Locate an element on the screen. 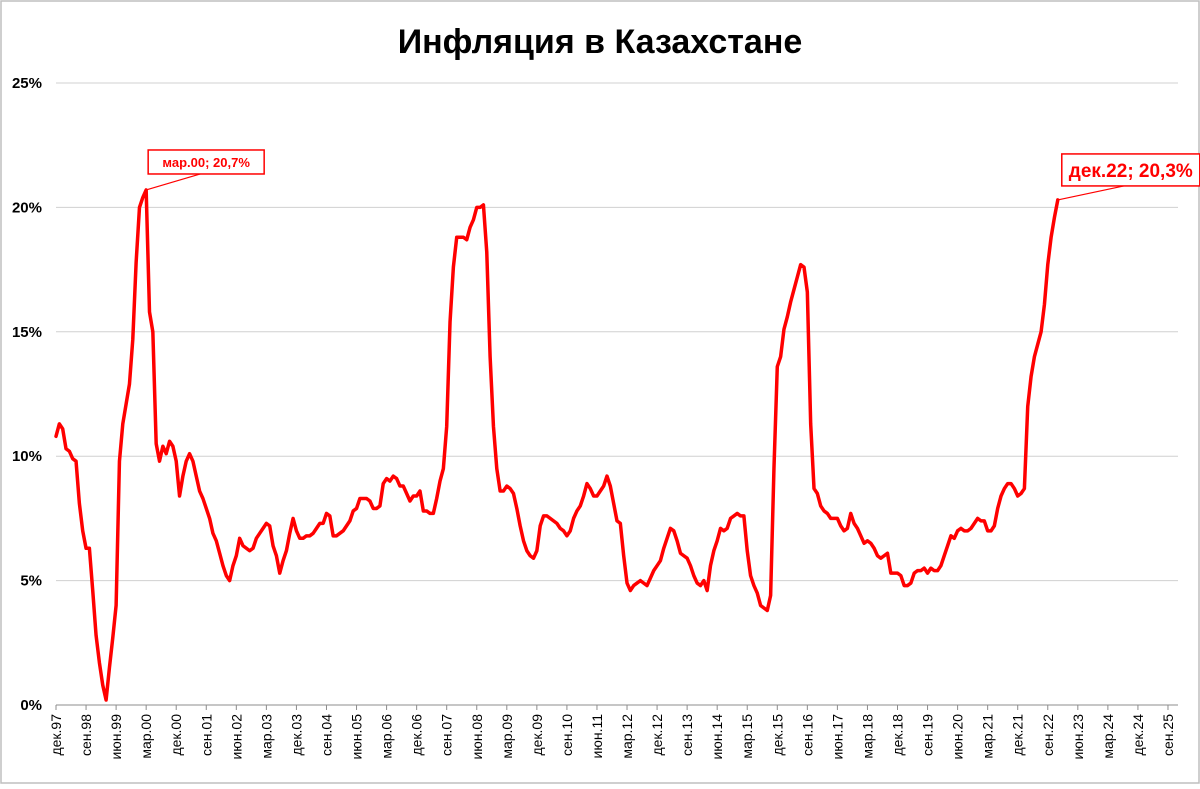 Image resolution: width=1200 pixels, height=789 pixels. callout-label: мар.00; 20,7% is located at coordinates (206, 162).